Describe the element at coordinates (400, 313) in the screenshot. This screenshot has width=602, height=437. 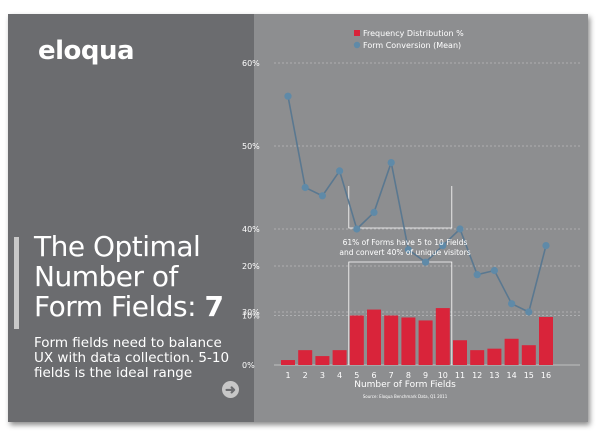
I see `bracket-lower` at that location.